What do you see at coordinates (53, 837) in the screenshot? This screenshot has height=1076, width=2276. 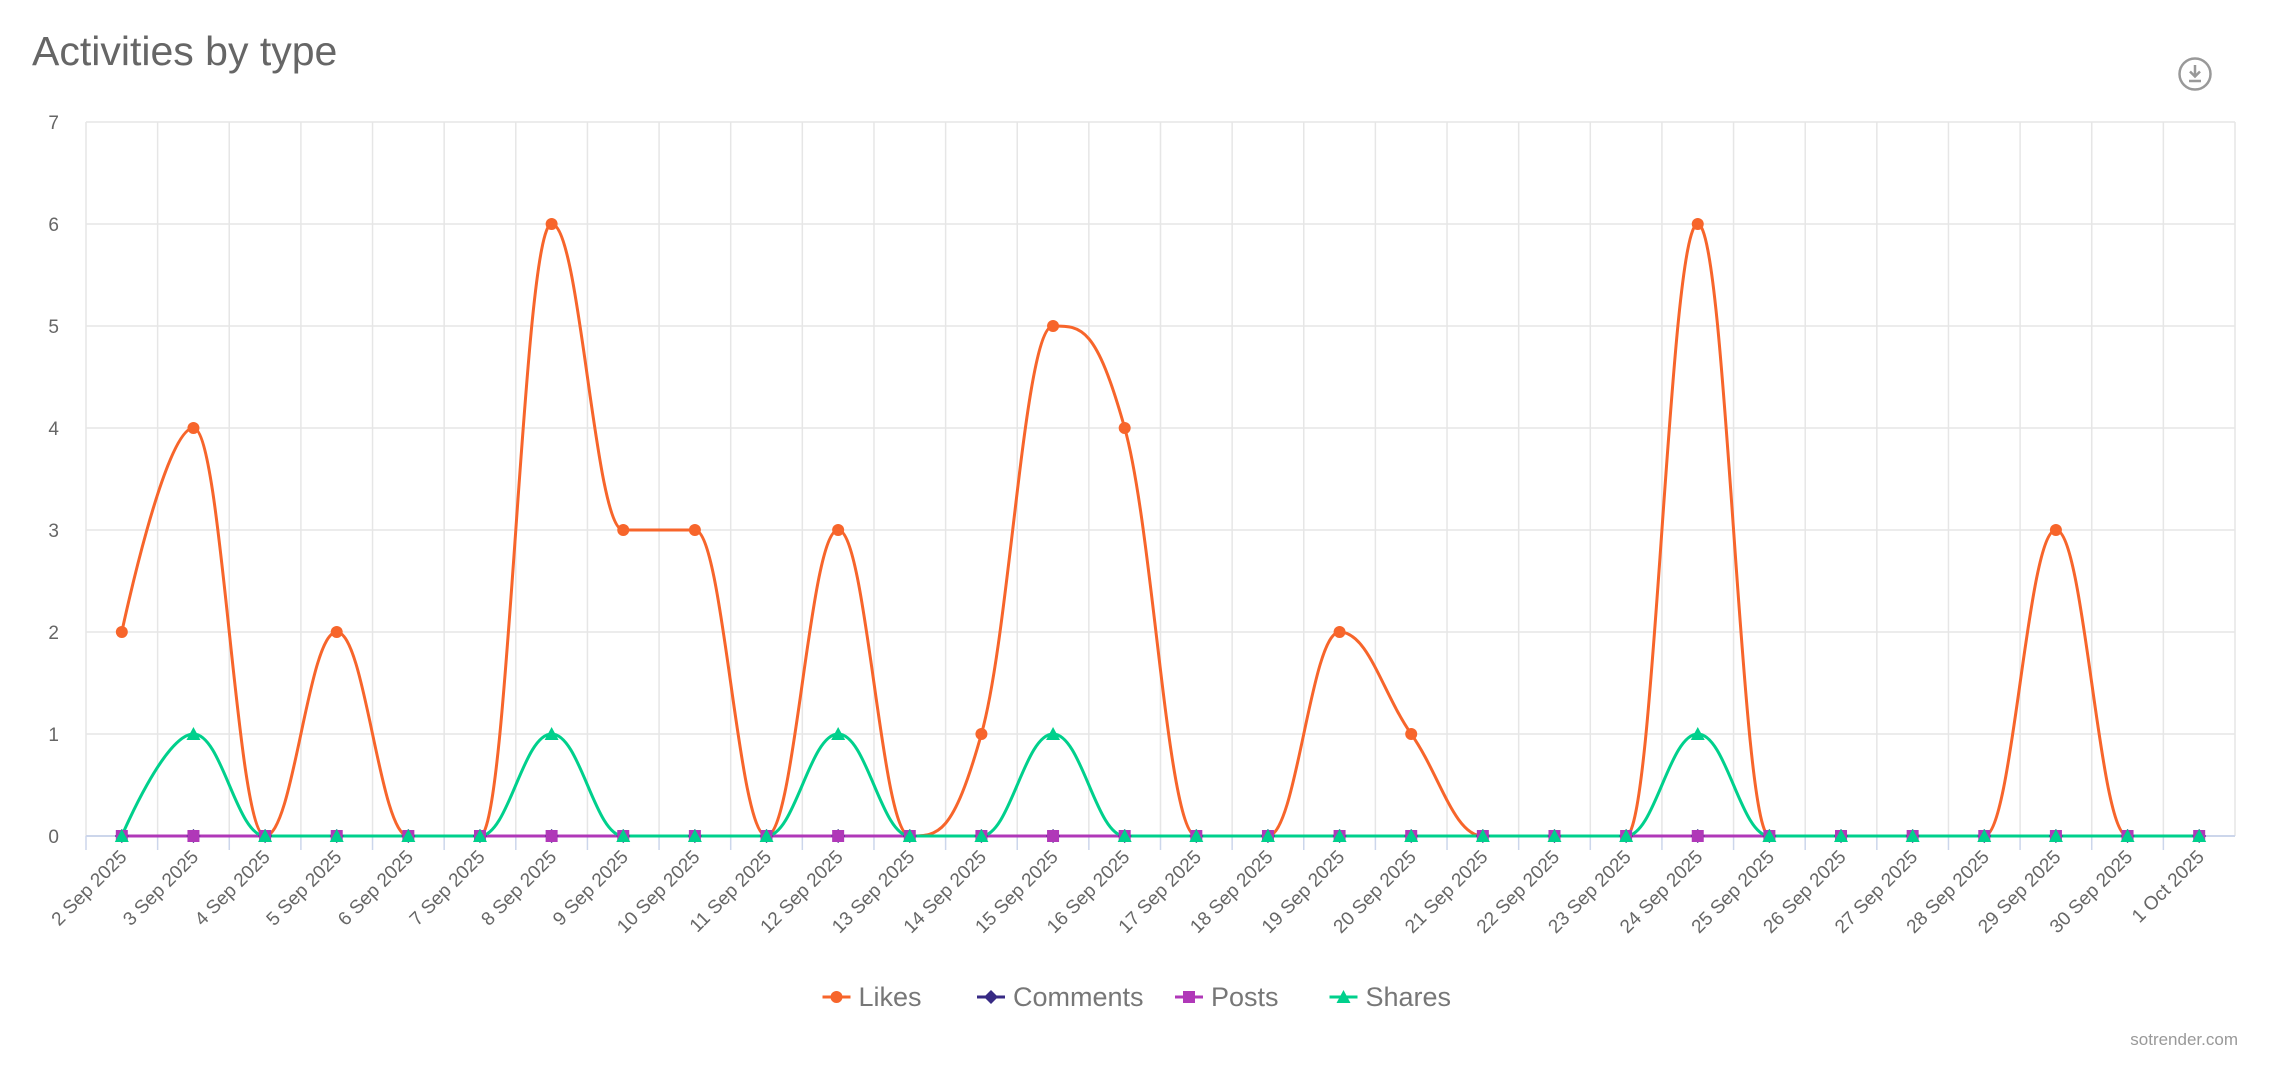 I see `y-tick-label: 0` at bounding box center [53, 837].